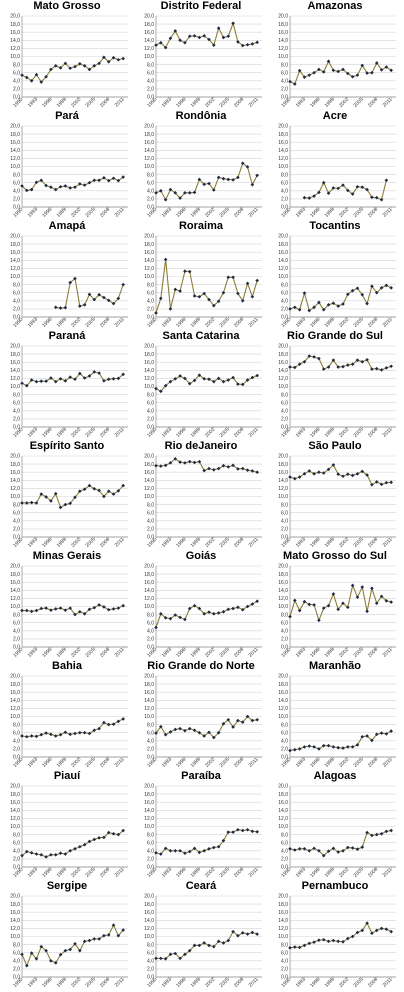 The height and width of the screenshot is (992, 404). I want to click on y-tick-label: 2,0, so click(16, 90).